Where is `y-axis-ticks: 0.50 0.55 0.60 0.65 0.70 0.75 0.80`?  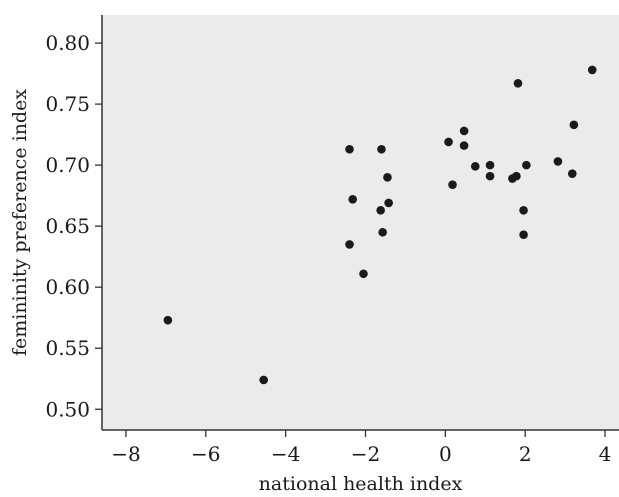 y-axis-ticks: 0.50 0.55 0.60 0.65 0.70 0.75 0.80 is located at coordinates (73, 226).